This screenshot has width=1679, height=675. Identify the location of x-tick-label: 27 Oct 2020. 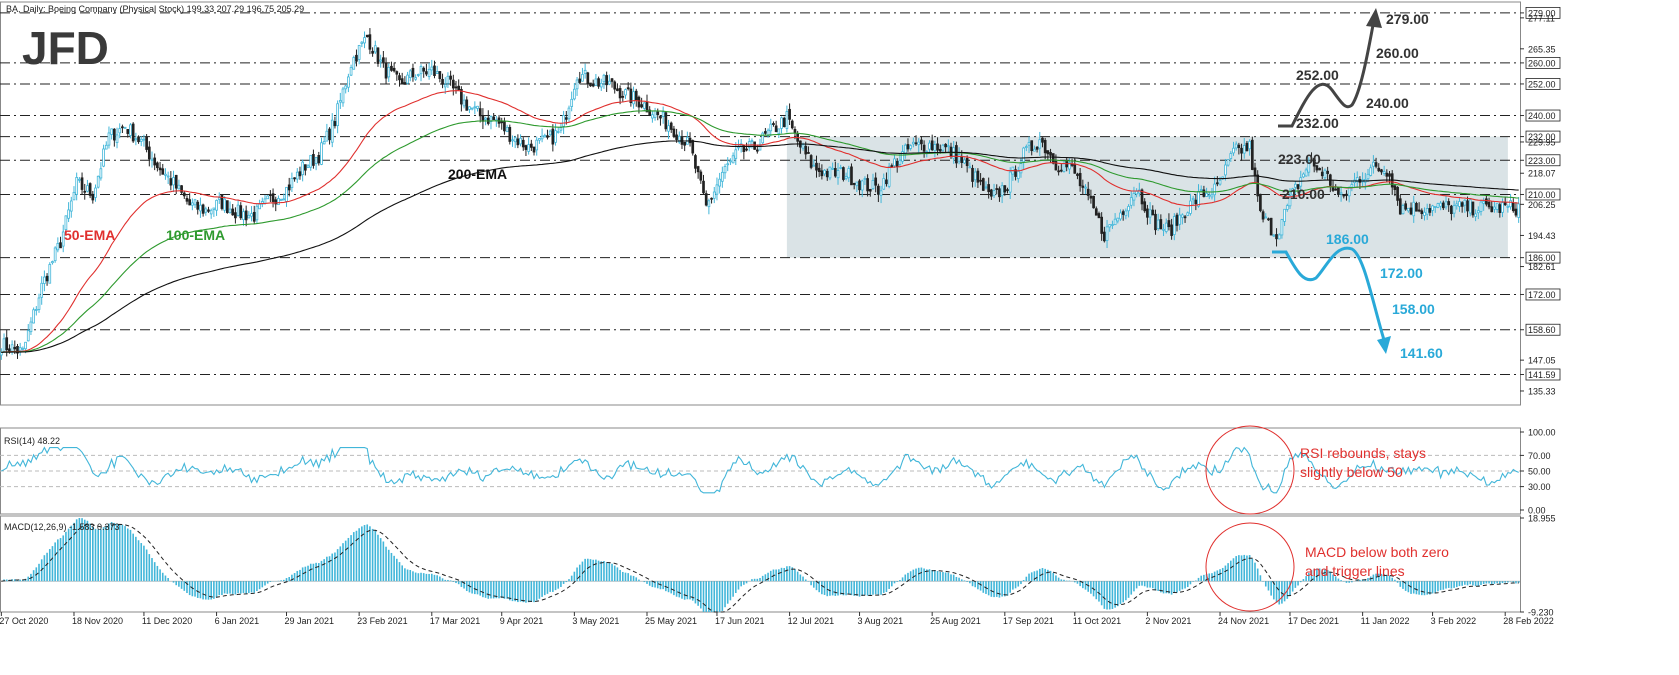
(24, 621).